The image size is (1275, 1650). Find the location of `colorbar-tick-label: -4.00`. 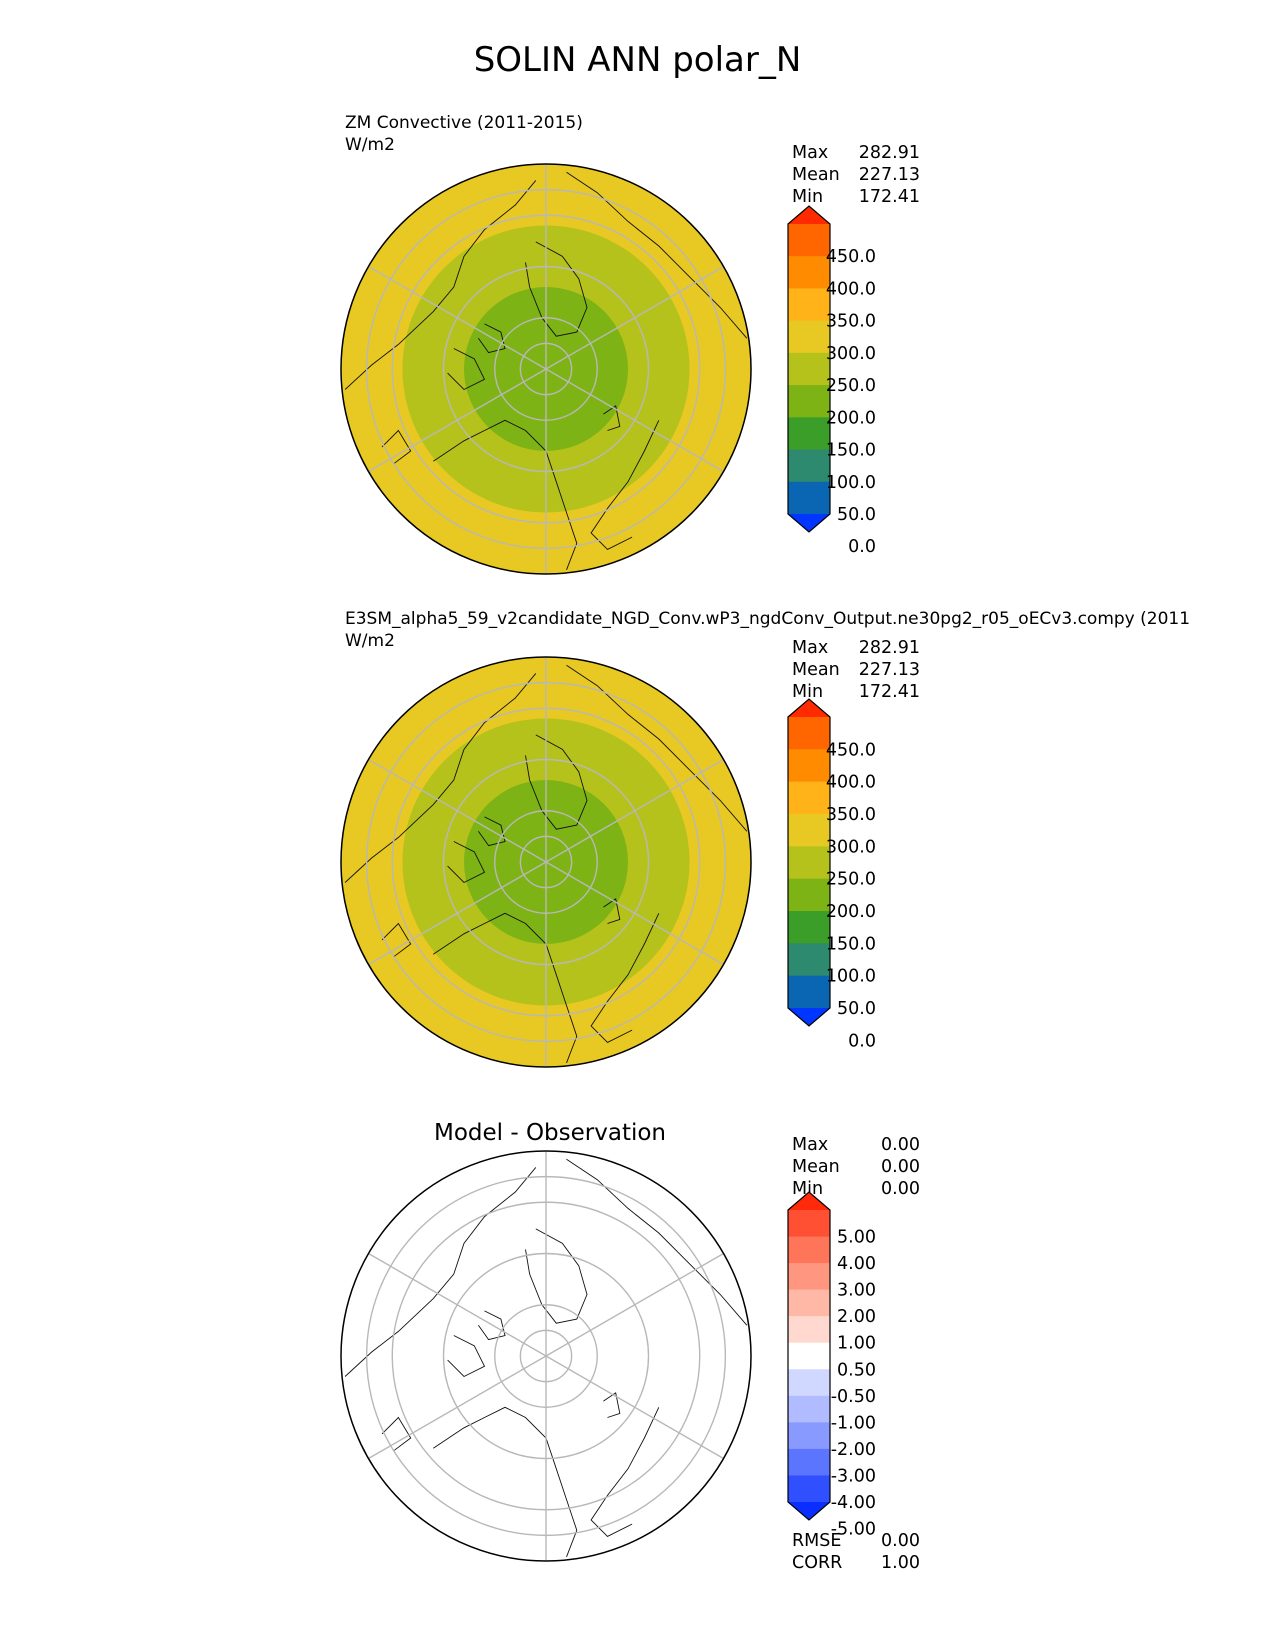

colorbar-tick-label: -4.00 is located at coordinates (853, 1503).